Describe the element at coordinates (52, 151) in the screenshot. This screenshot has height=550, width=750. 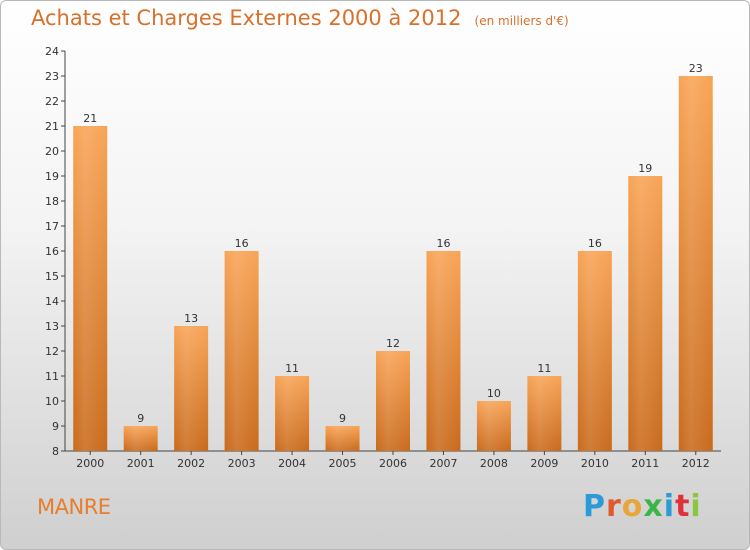
I see `y-tick-label: 20` at that location.